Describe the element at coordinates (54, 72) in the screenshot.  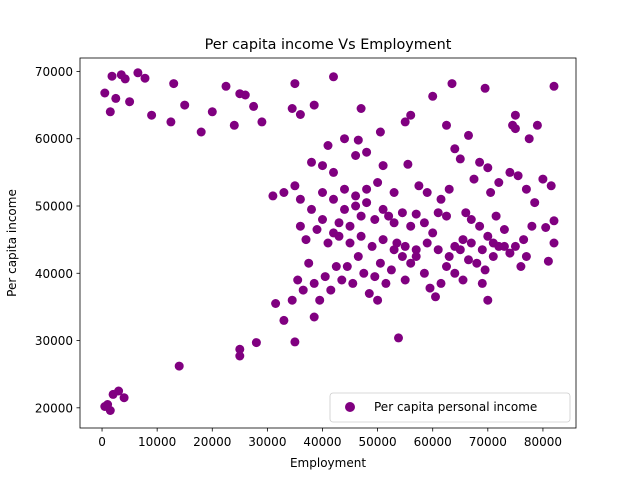
I see `y-tick-label: 70000` at that location.